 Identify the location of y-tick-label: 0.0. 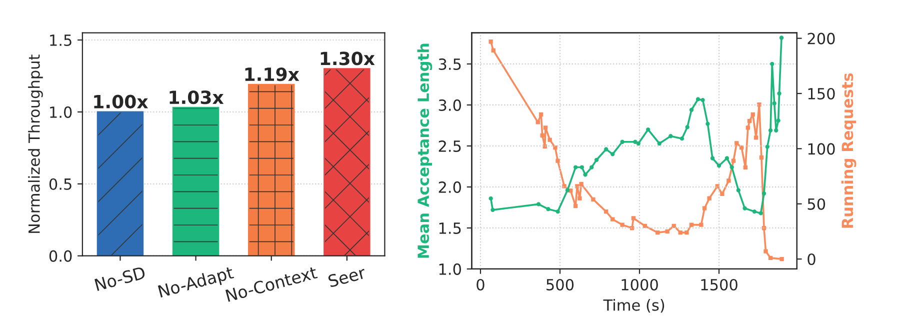
(60, 256).